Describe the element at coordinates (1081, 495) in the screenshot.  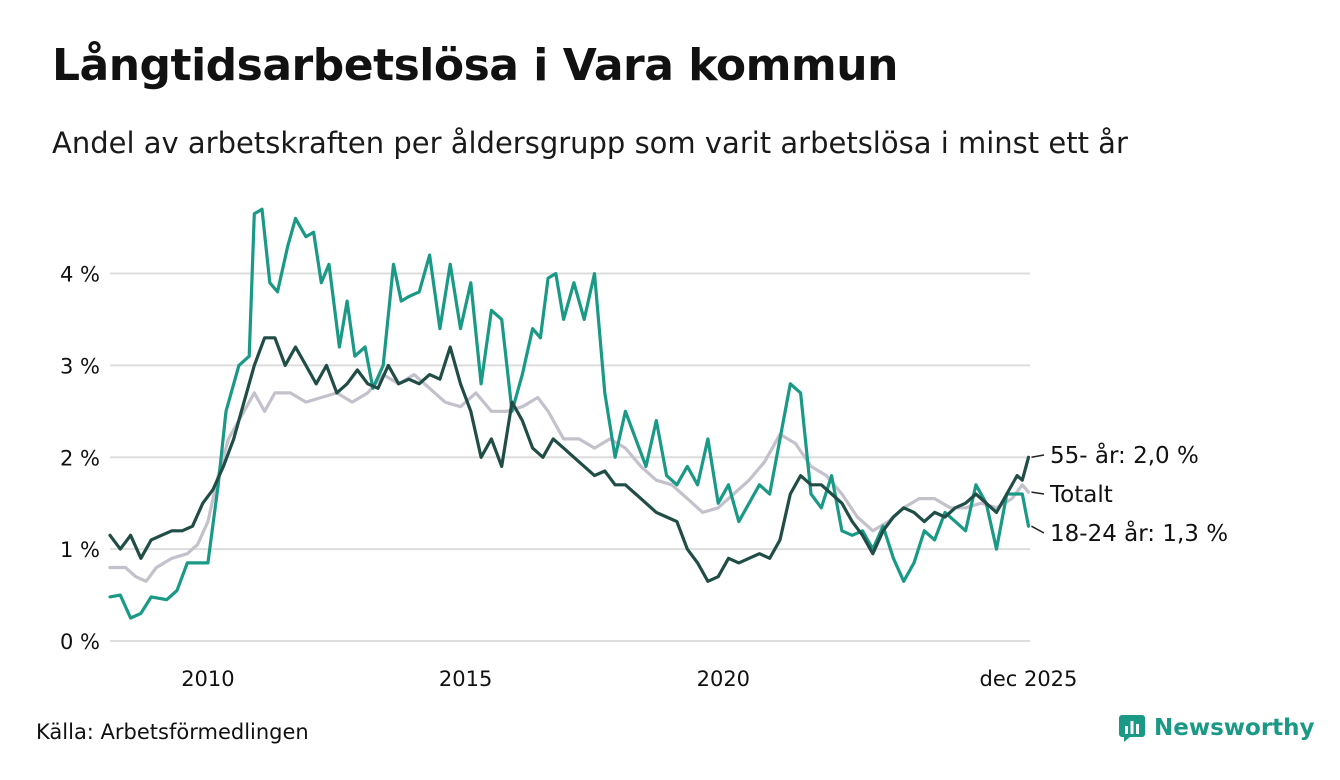
I see `series-end-label: Totalt` at that location.